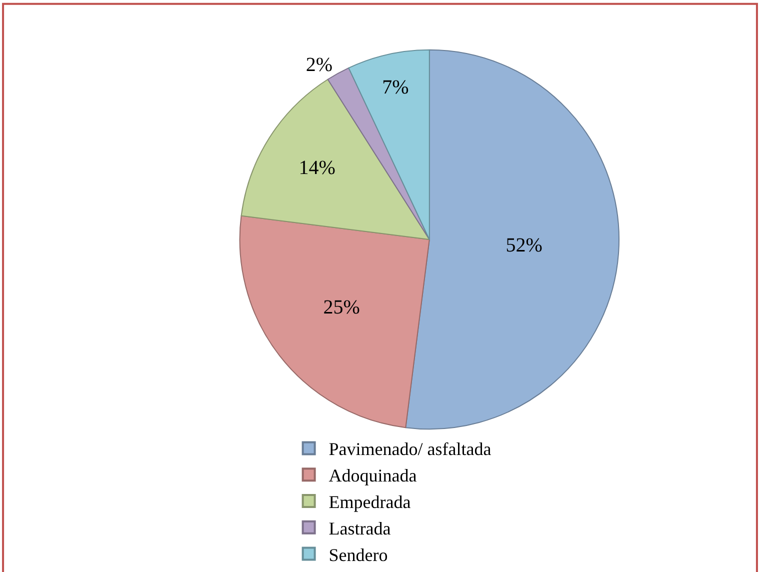  What do you see at coordinates (372, 476) in the screenshot?
I see `legend-label: Adoquinada` at bounding box center [372, 476].